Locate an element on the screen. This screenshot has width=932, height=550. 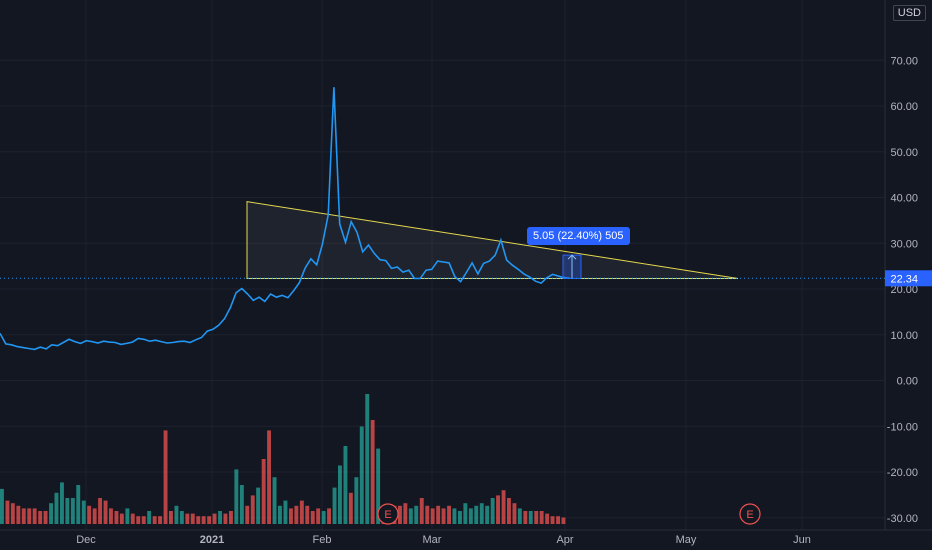
price-tick-label: 20.00 is located at coordinates (904, 290).